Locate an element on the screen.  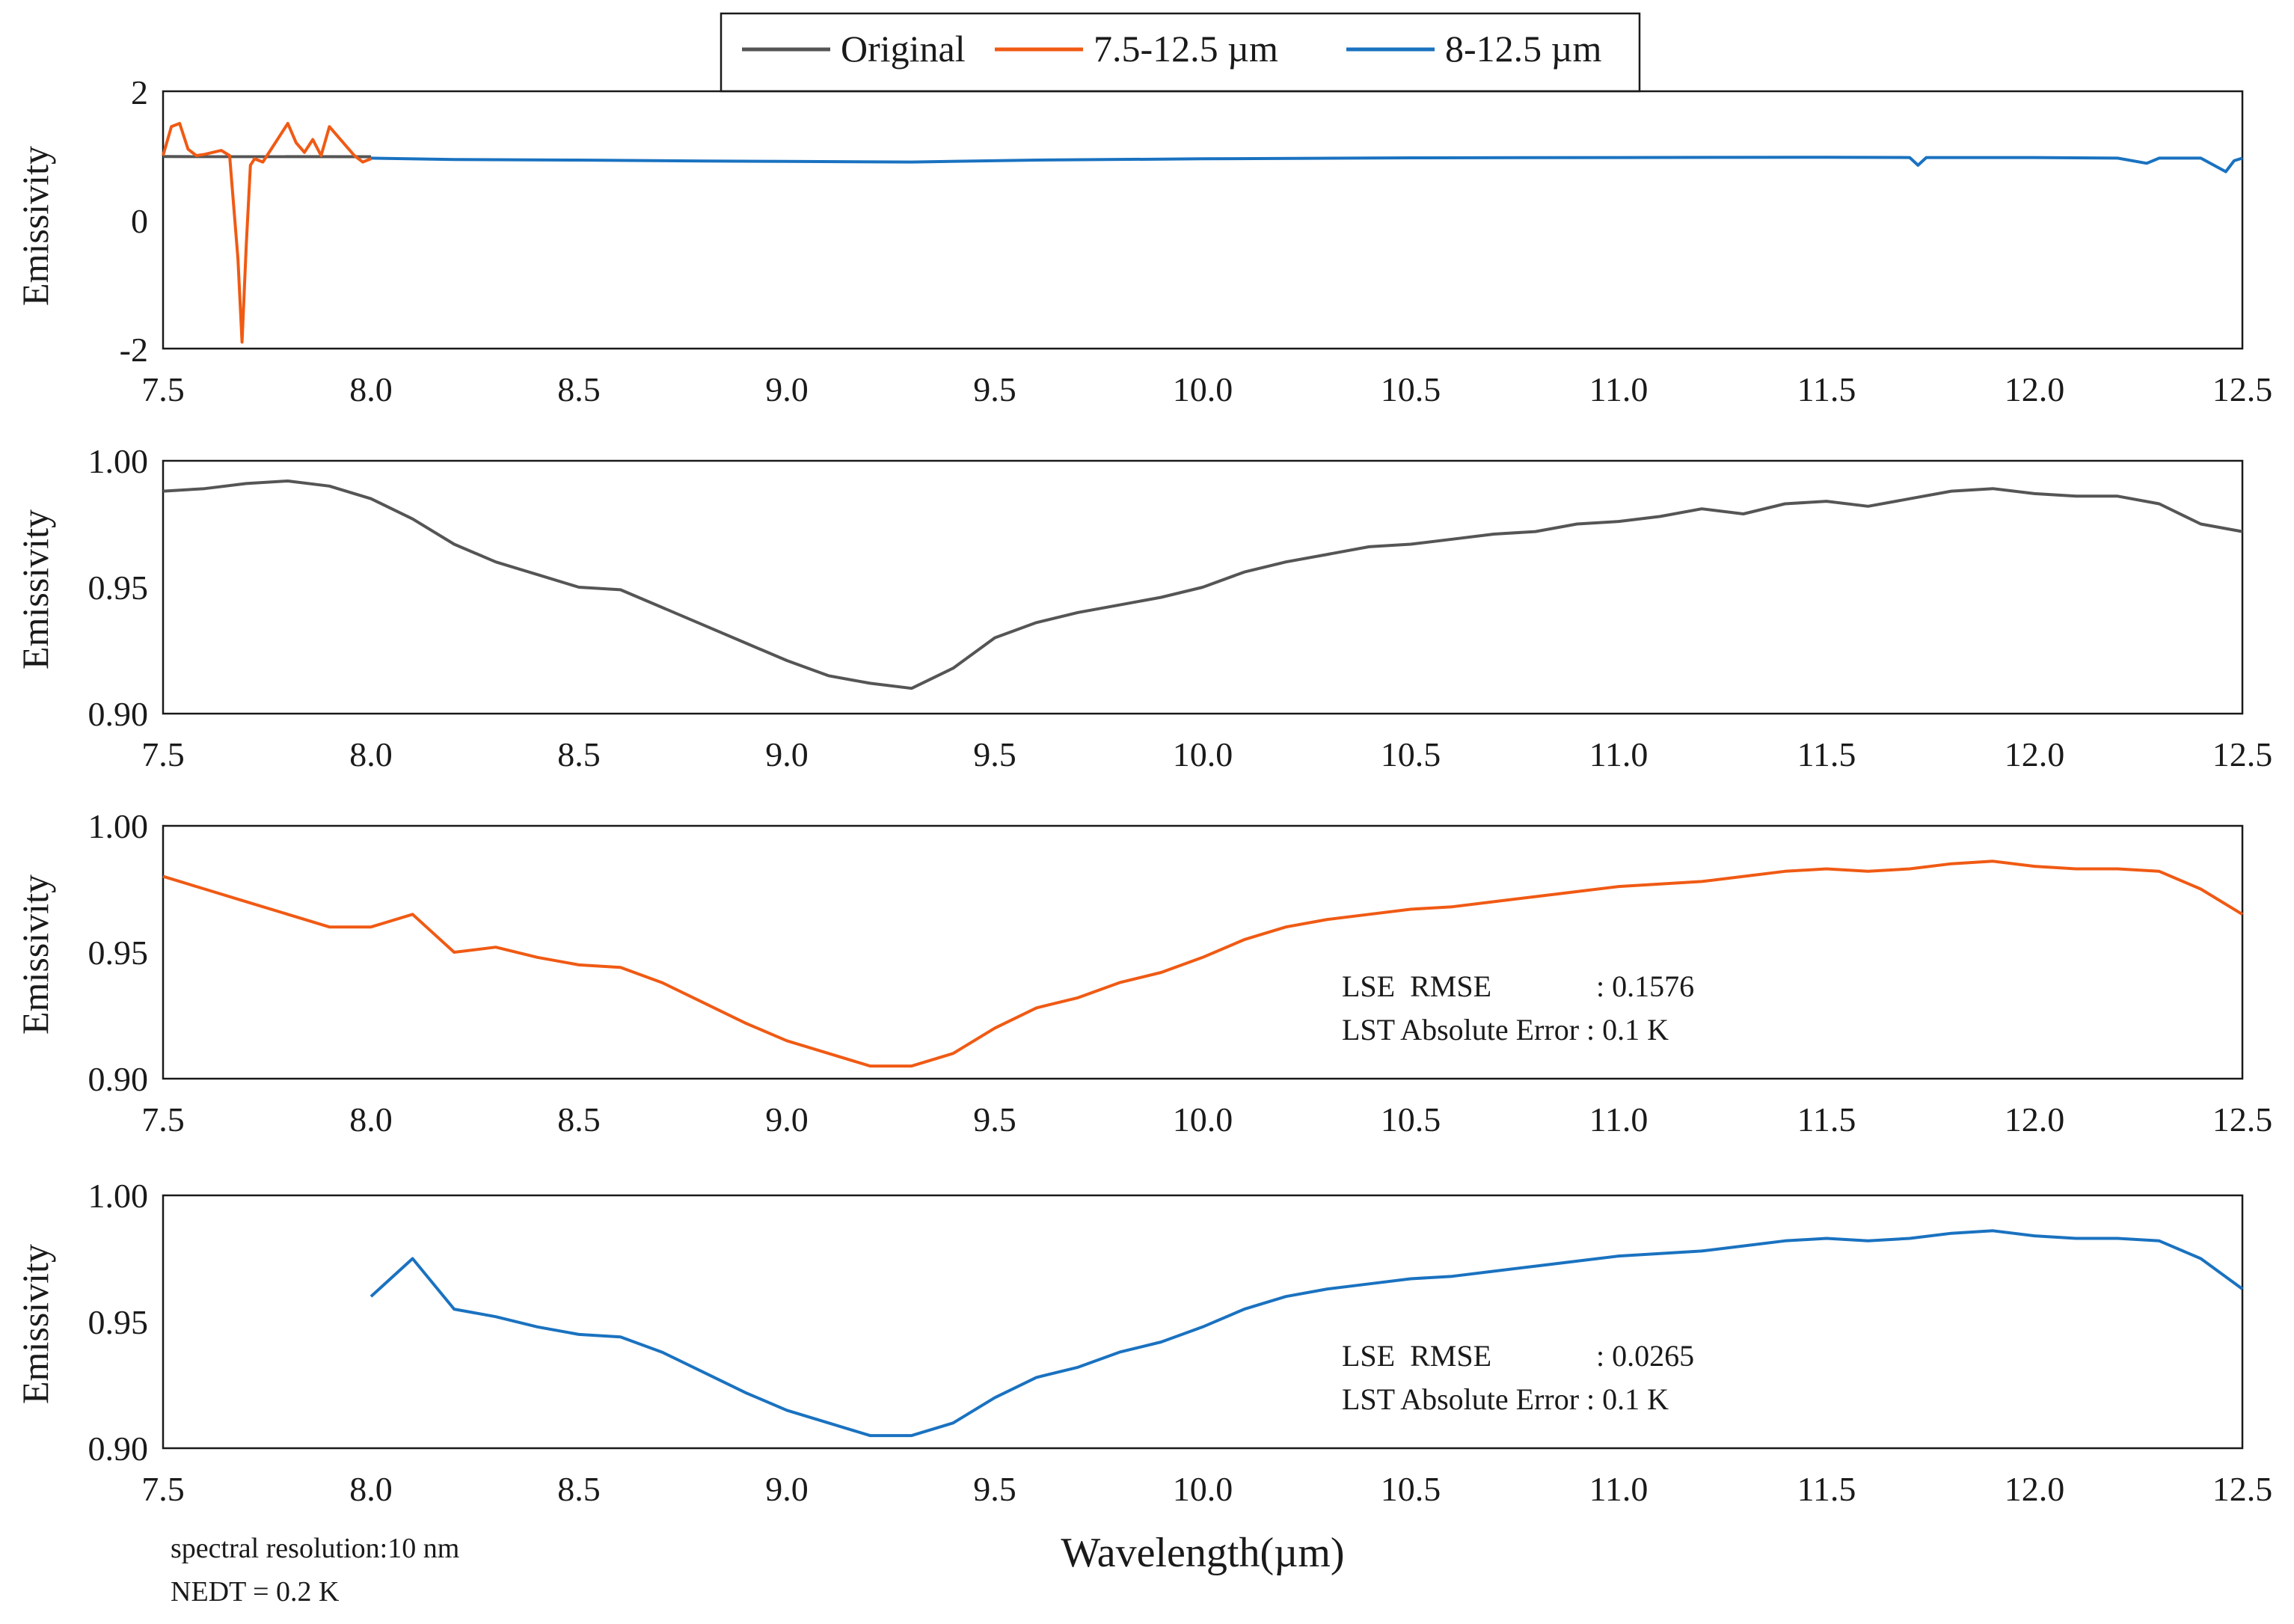
panel-3-xtick-label: 11.0 is located at coordinates (1619, 1119).